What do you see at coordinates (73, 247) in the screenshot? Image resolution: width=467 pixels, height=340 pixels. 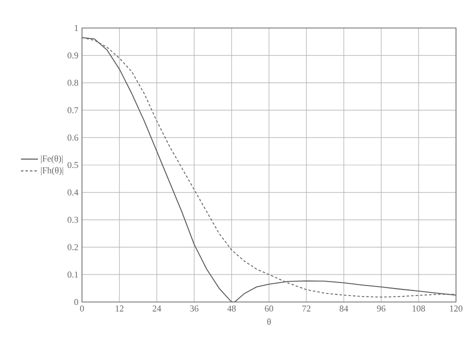 I see `y-tick-label: 0.2` at bounding box center [73, 247].